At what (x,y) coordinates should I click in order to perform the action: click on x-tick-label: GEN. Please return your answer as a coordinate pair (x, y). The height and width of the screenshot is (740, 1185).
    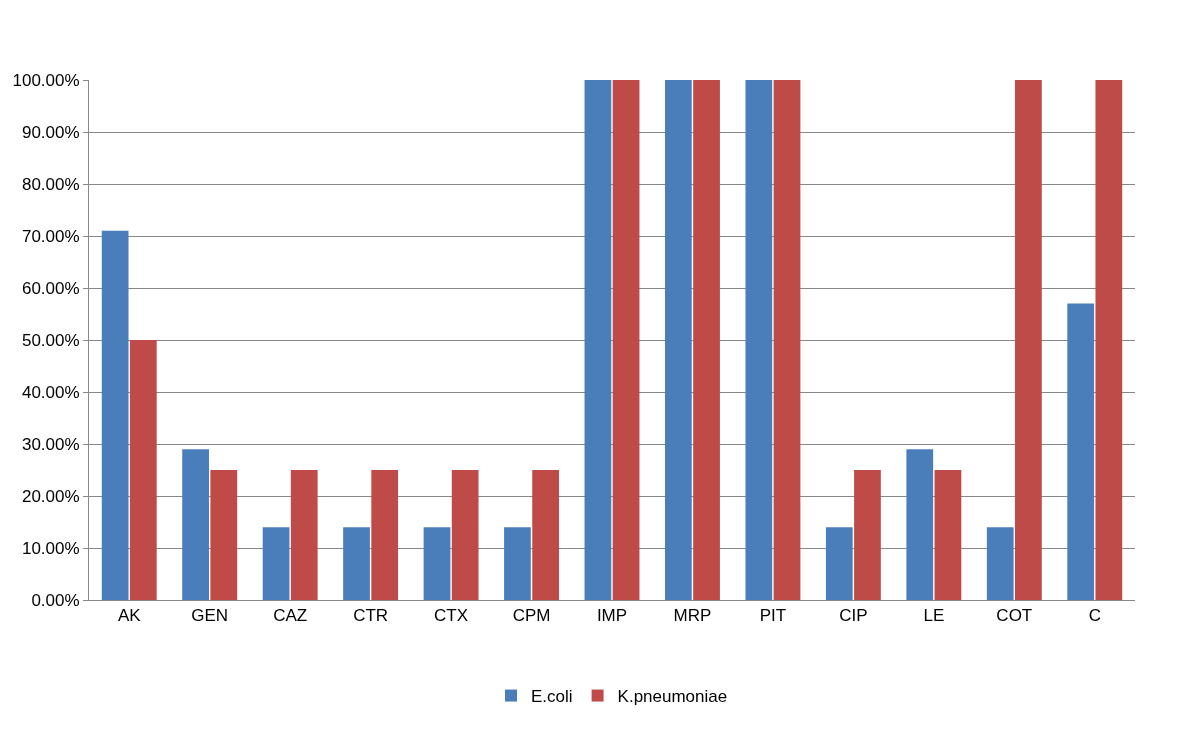
    Looking at the image, I should click on (210, 616).